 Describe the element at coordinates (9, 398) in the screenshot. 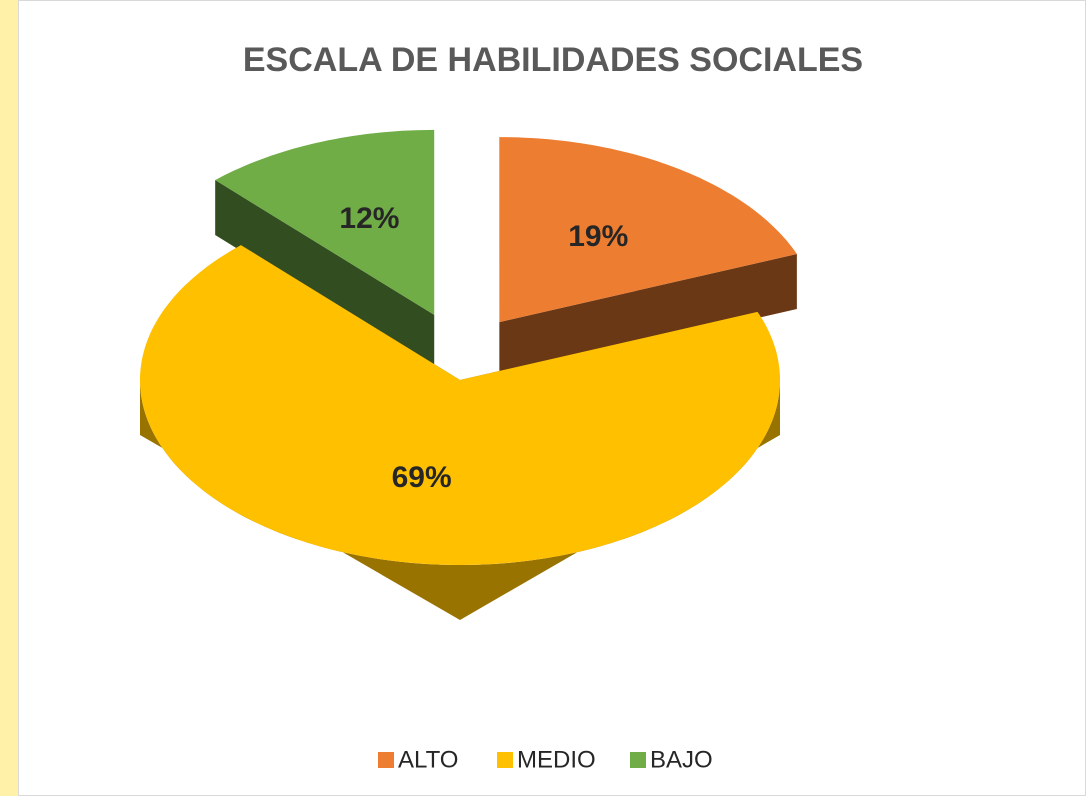

I see `page-edge` at that location.